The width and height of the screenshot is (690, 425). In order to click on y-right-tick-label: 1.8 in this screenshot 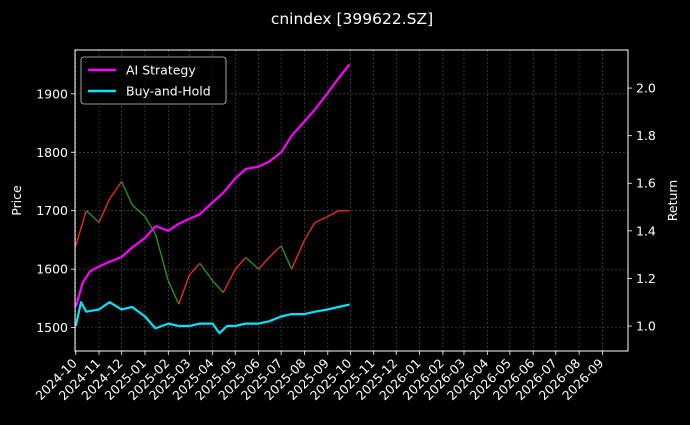, I will do `click(646, 135)`.